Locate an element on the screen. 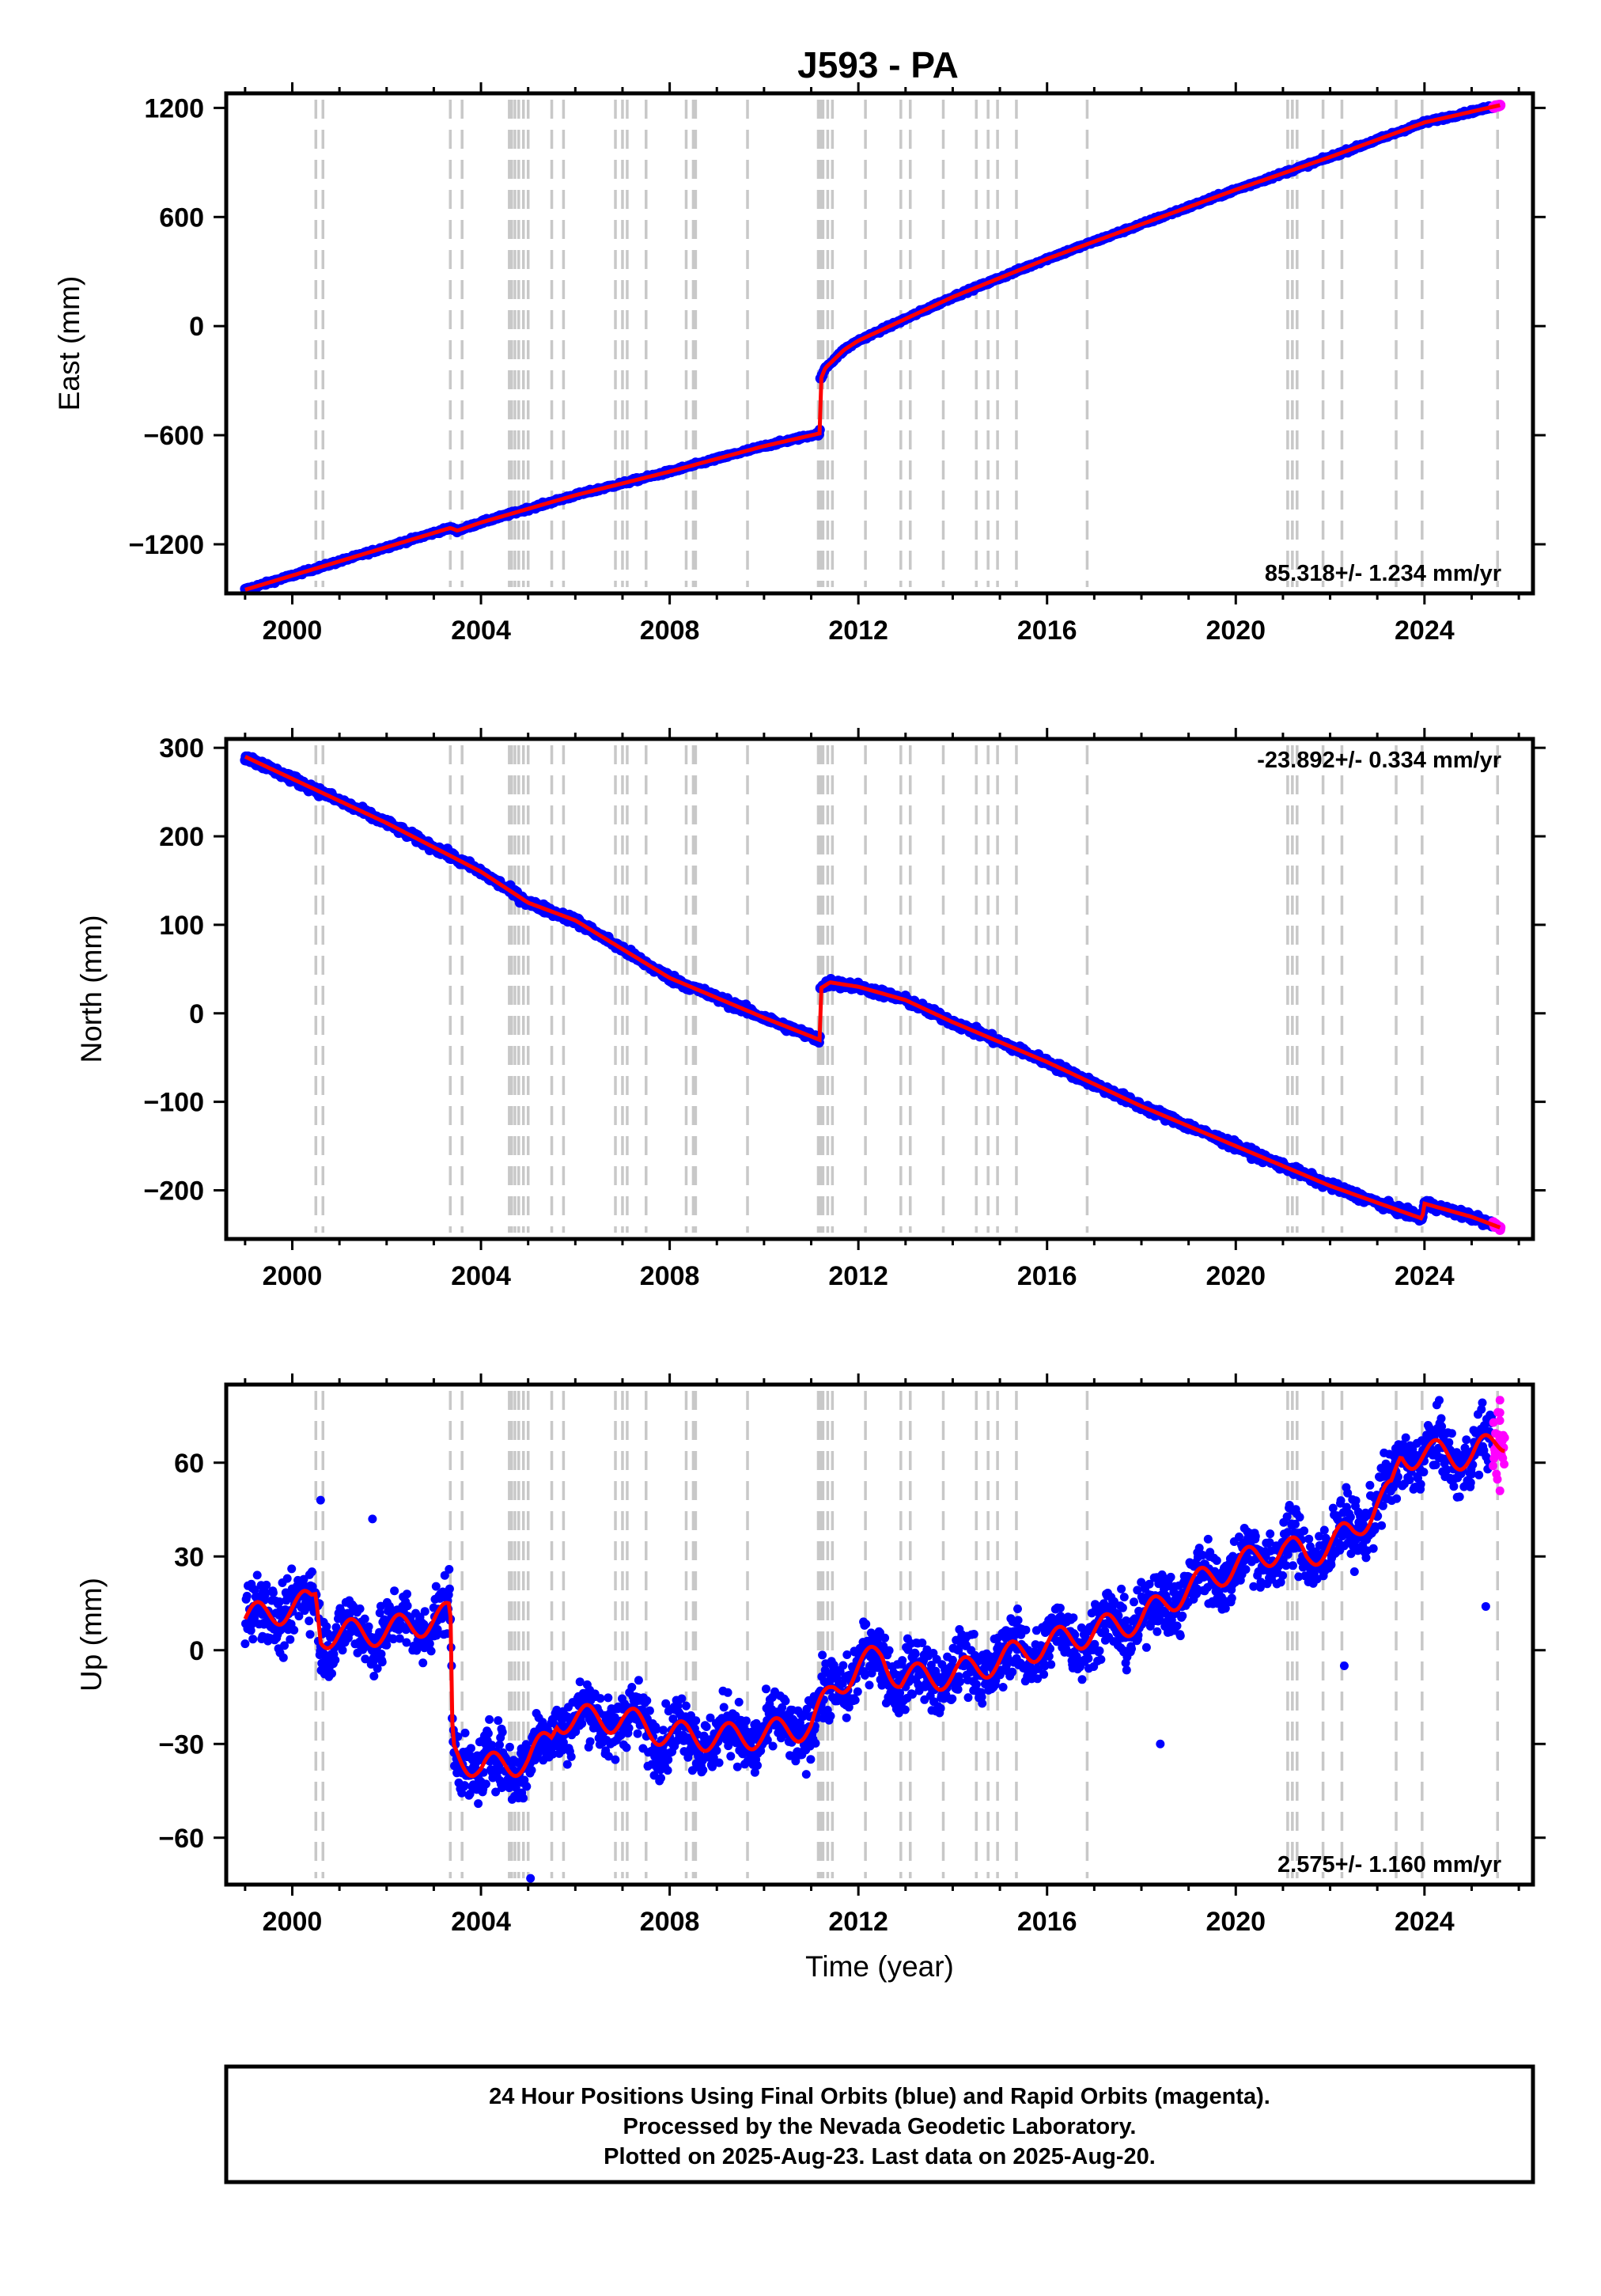 The width and height of the screenshot is (1601, 2296). y-tick-label: −100 is located at coordinates (174, 1103).